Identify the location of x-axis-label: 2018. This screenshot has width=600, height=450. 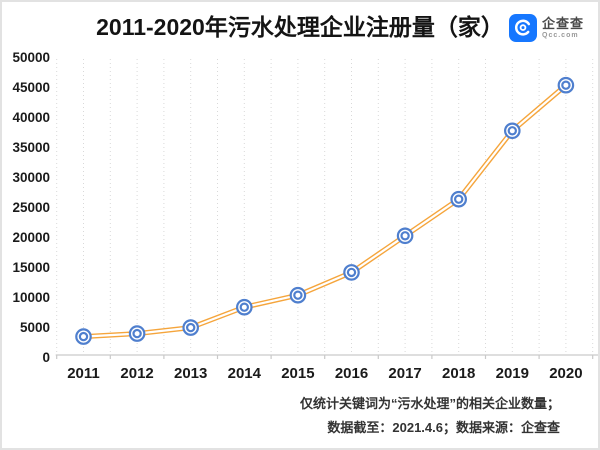
(458, 373).